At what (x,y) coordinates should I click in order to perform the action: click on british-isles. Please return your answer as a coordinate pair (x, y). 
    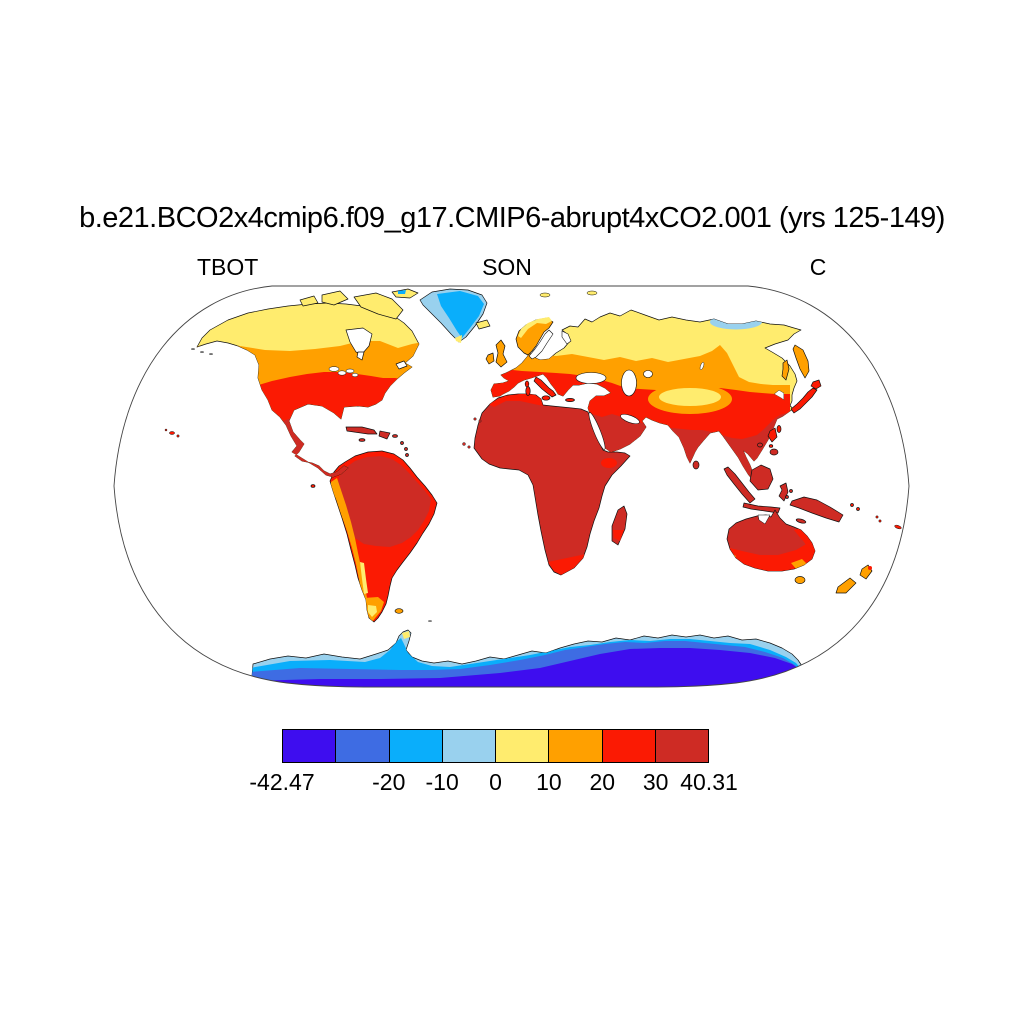
    Looking at the image, I should click on (496, 353).